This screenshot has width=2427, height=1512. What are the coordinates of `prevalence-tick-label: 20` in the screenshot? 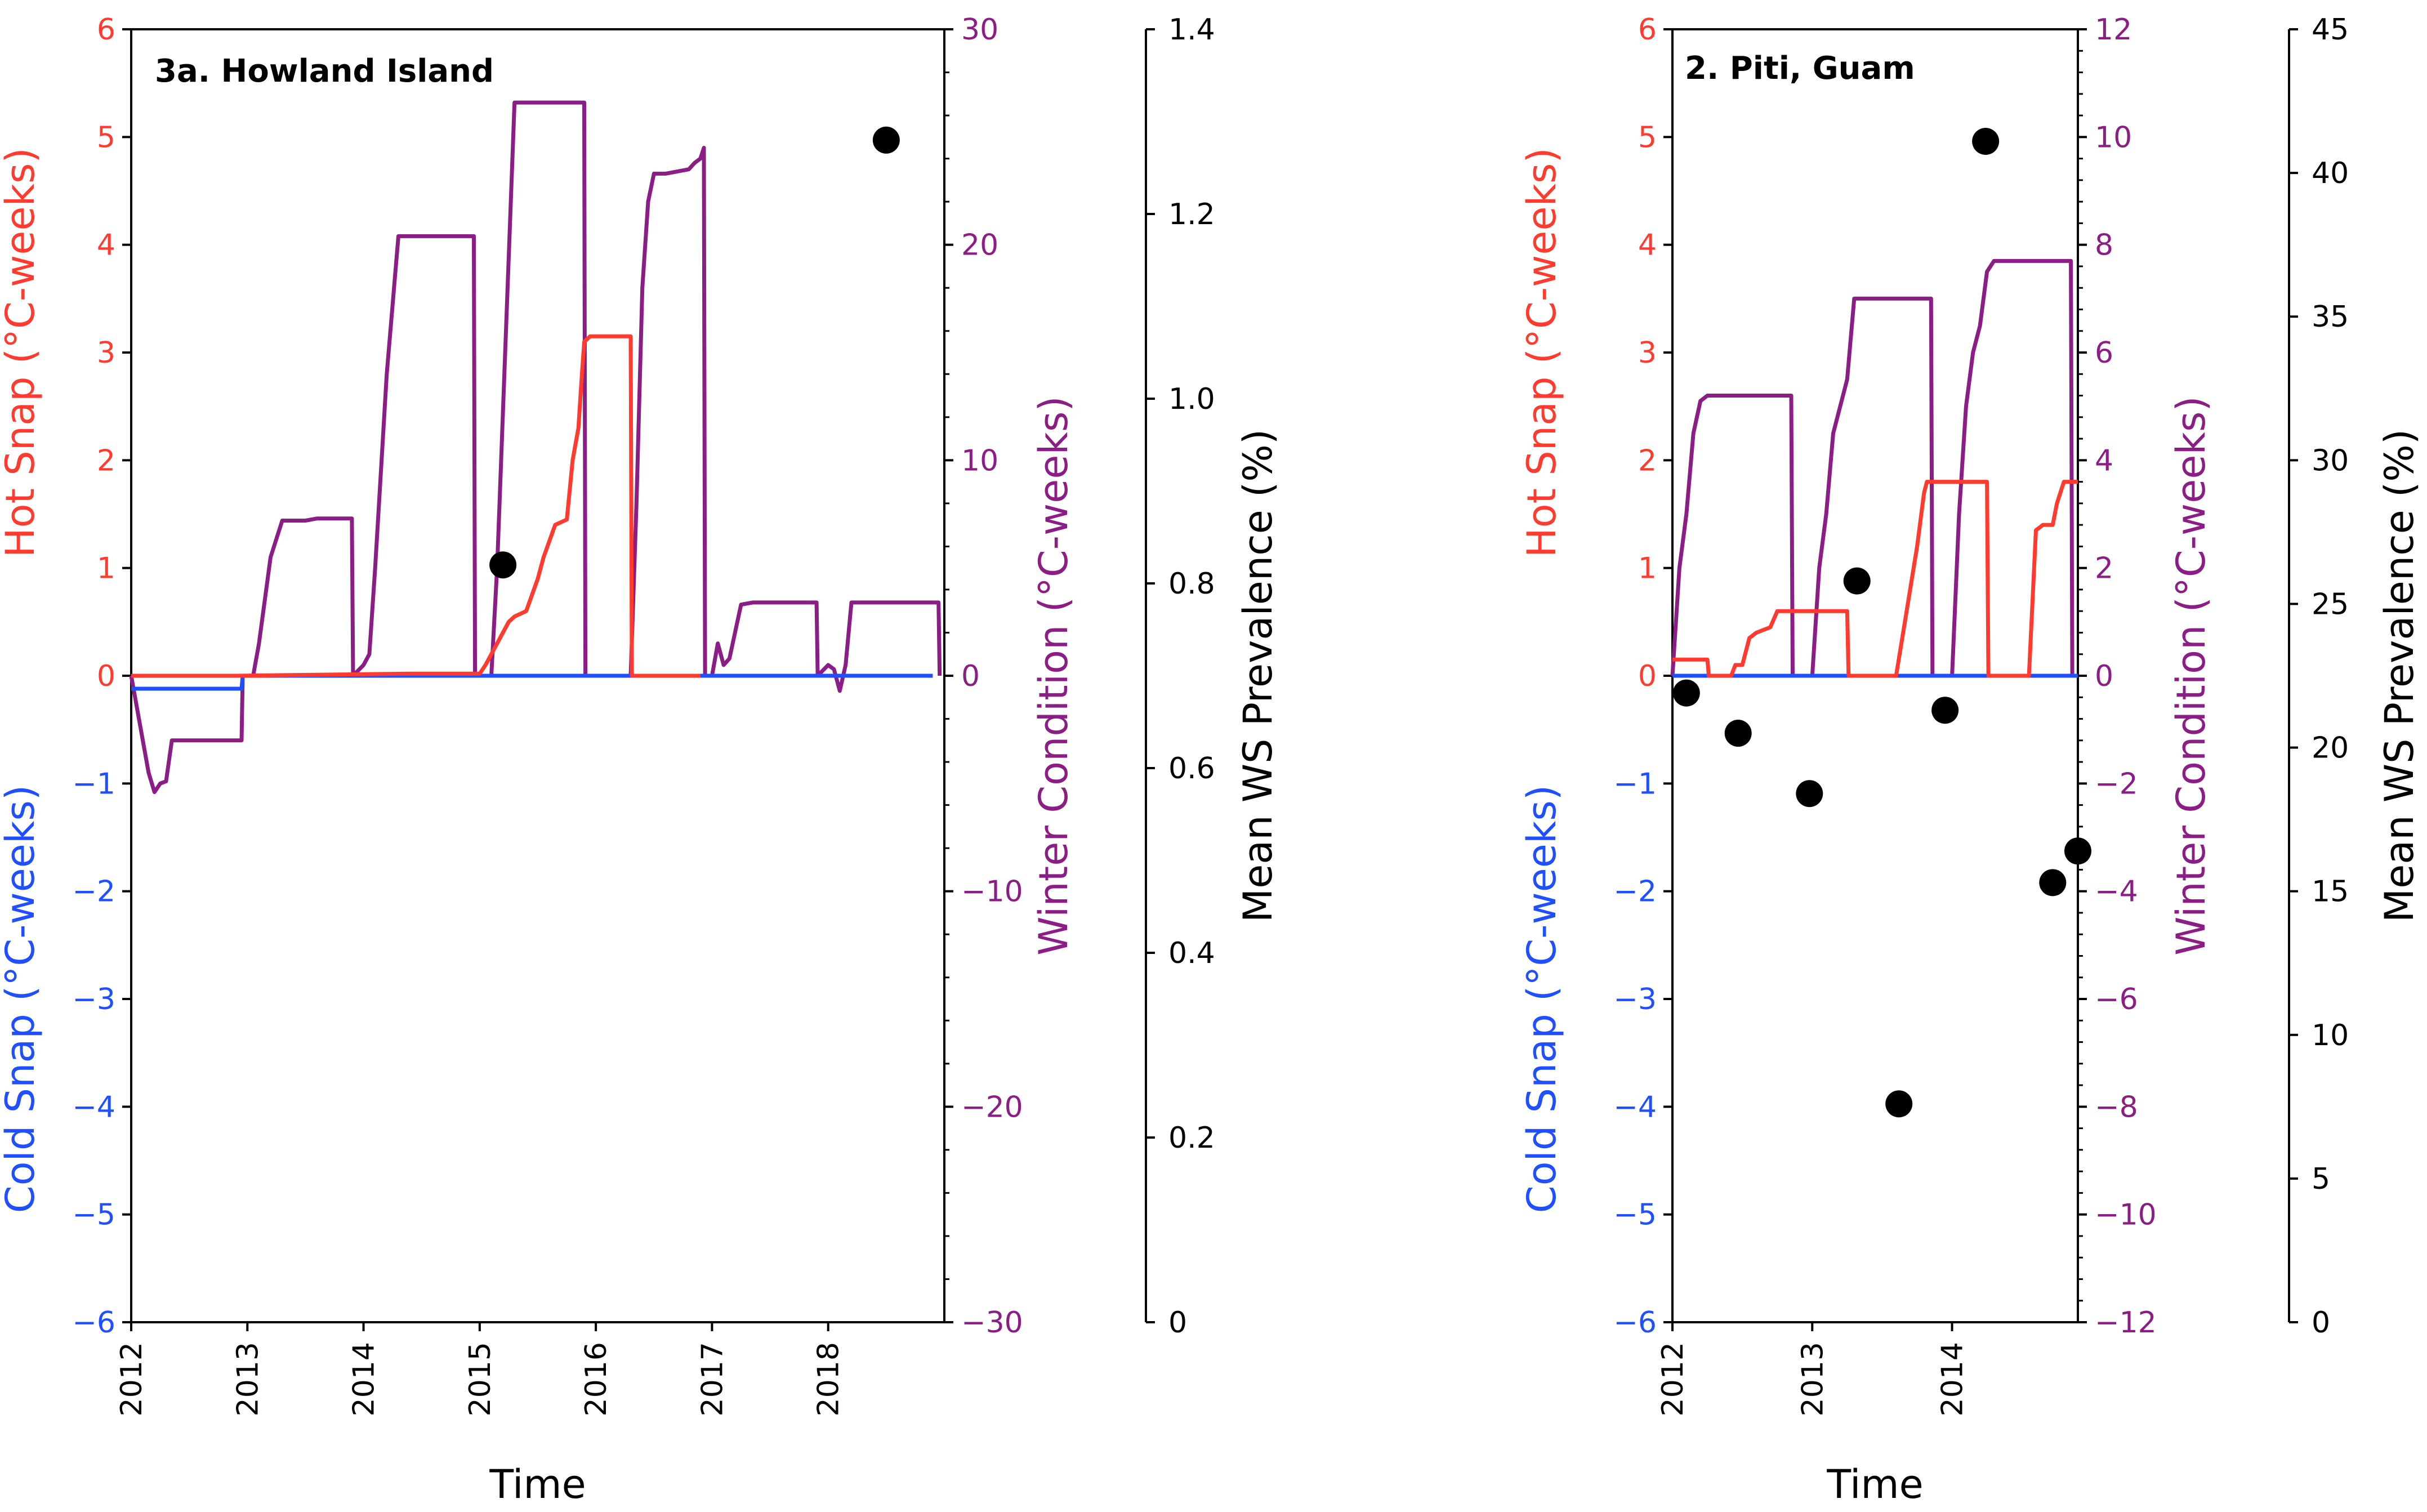 It's located at (2330, 748).